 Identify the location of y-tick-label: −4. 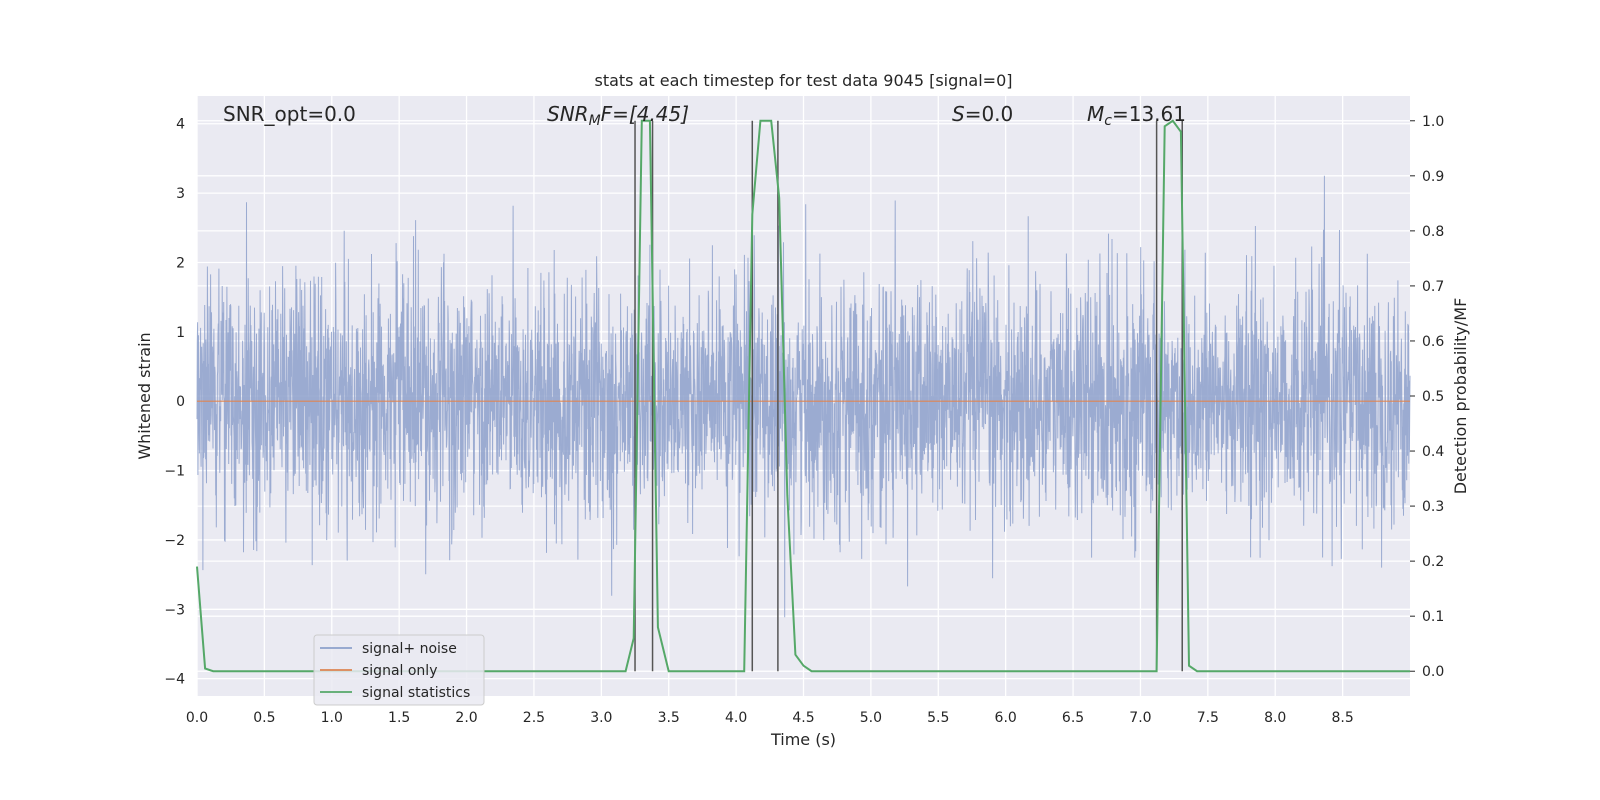
(174, 680).